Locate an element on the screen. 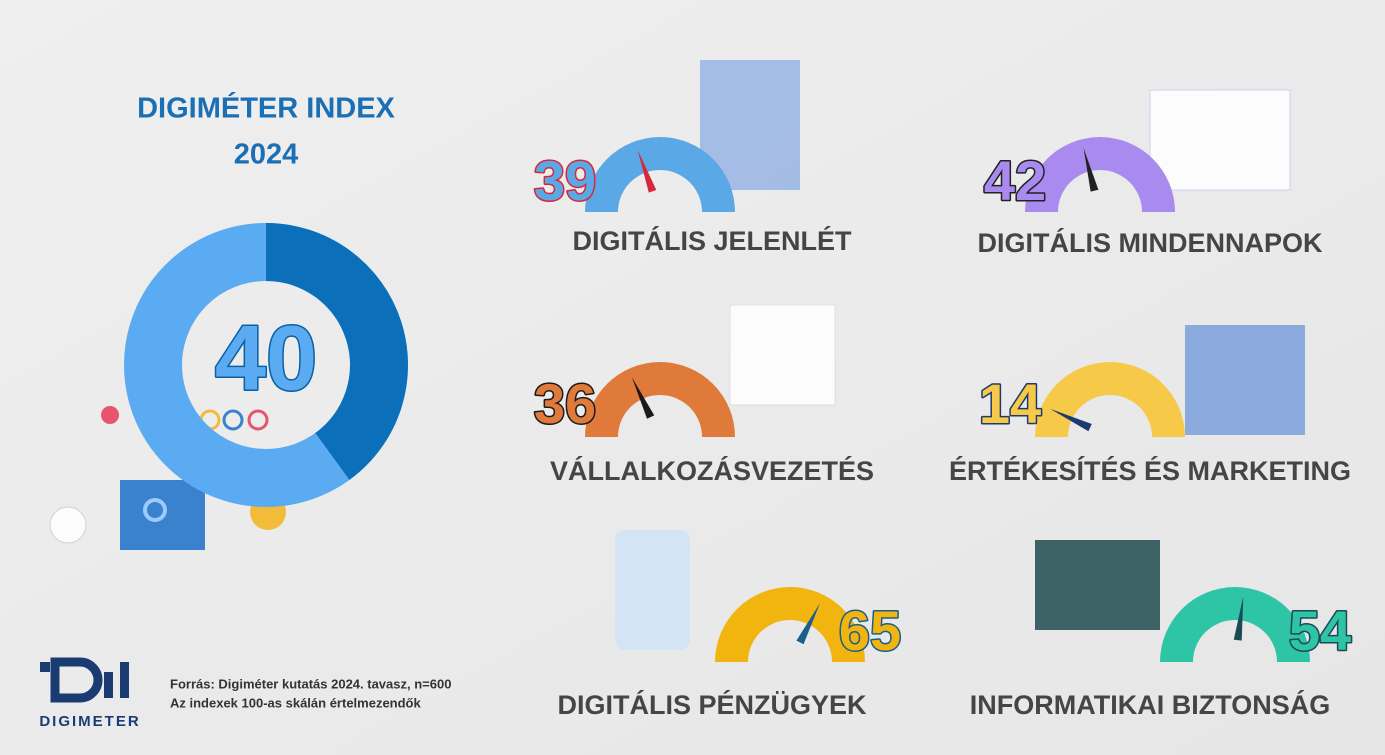 This screenshot has width=1385, height=755. gauge-value: 36 is located at coordinates (565, 403).